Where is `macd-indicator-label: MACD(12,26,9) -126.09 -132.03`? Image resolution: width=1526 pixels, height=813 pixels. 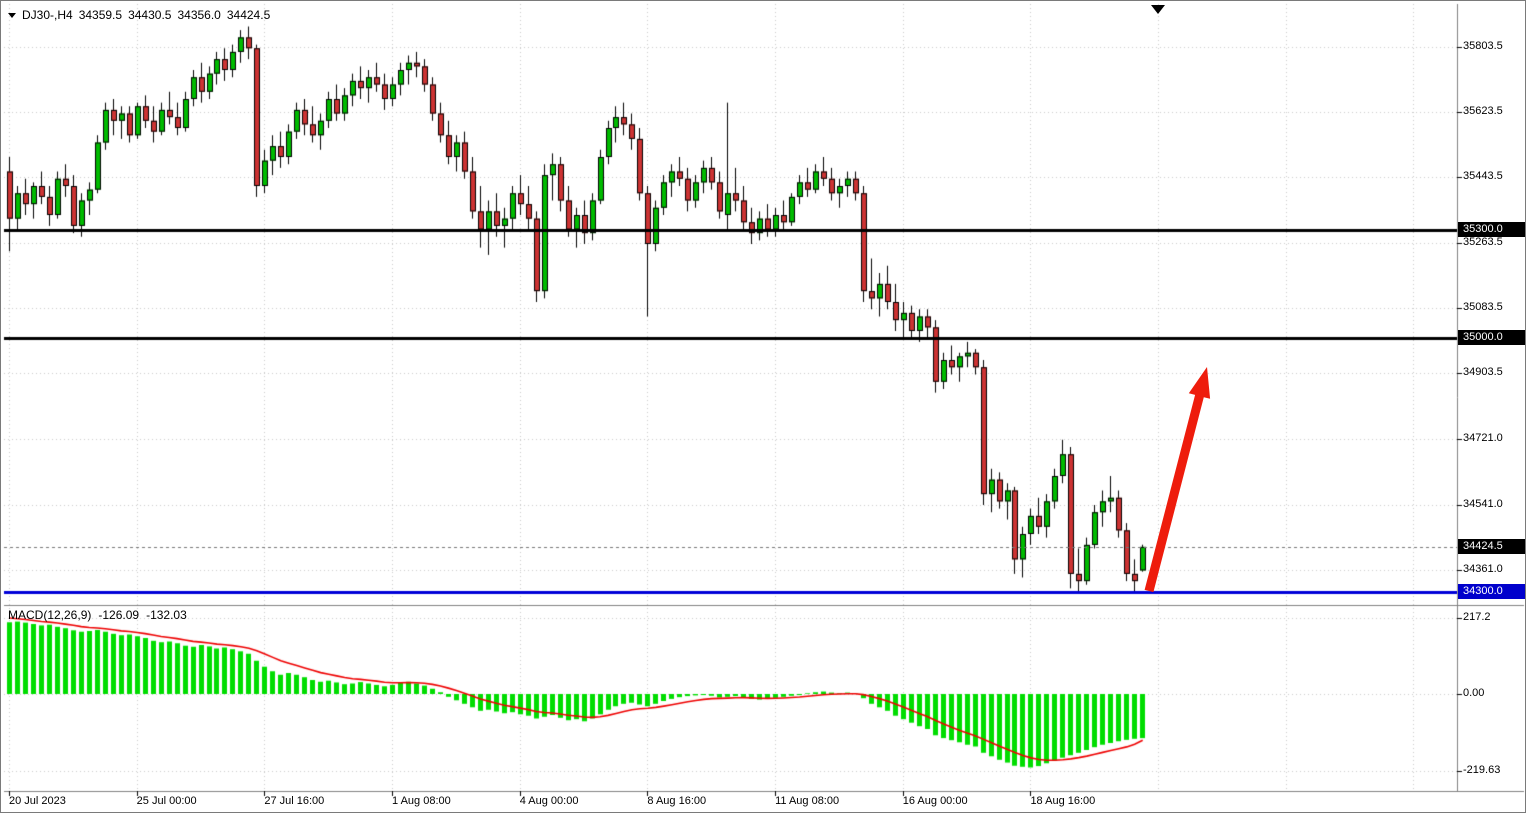 macd-indicator-label: MACD(12,26,9) -126.09 -132.03 is located at coordinates (97, 615).